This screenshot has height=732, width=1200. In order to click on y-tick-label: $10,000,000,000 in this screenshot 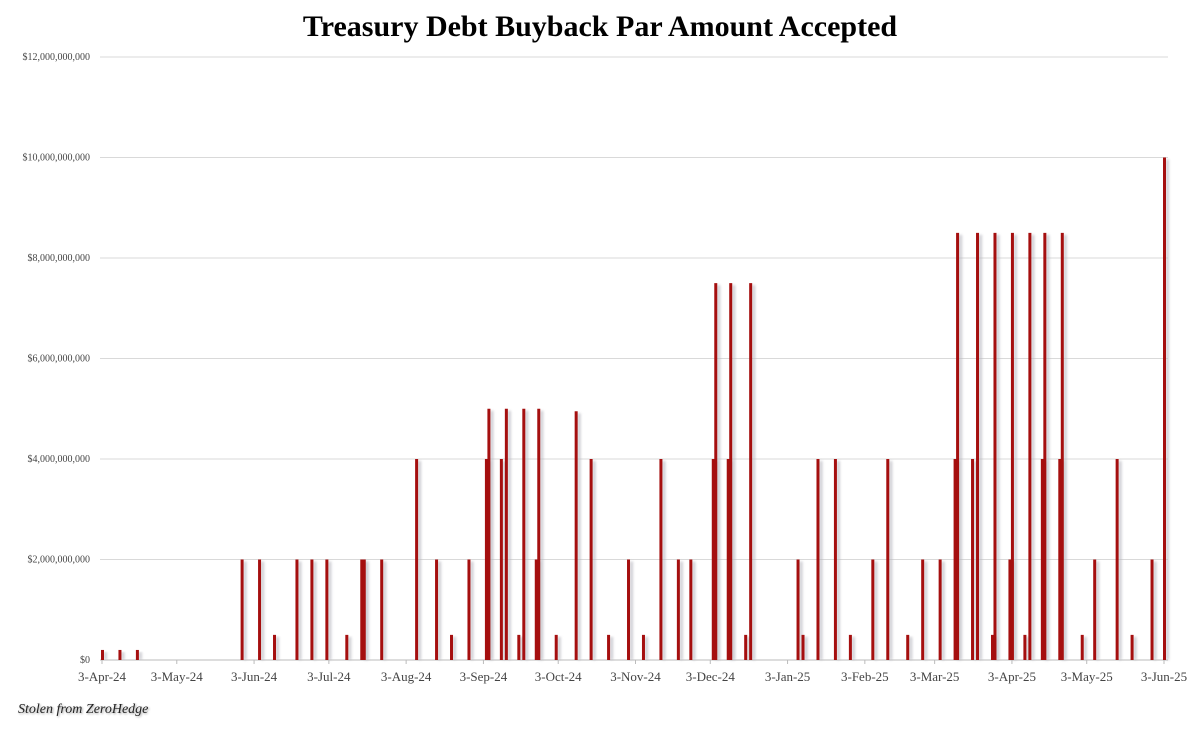, I will do `click(57, 158)`.